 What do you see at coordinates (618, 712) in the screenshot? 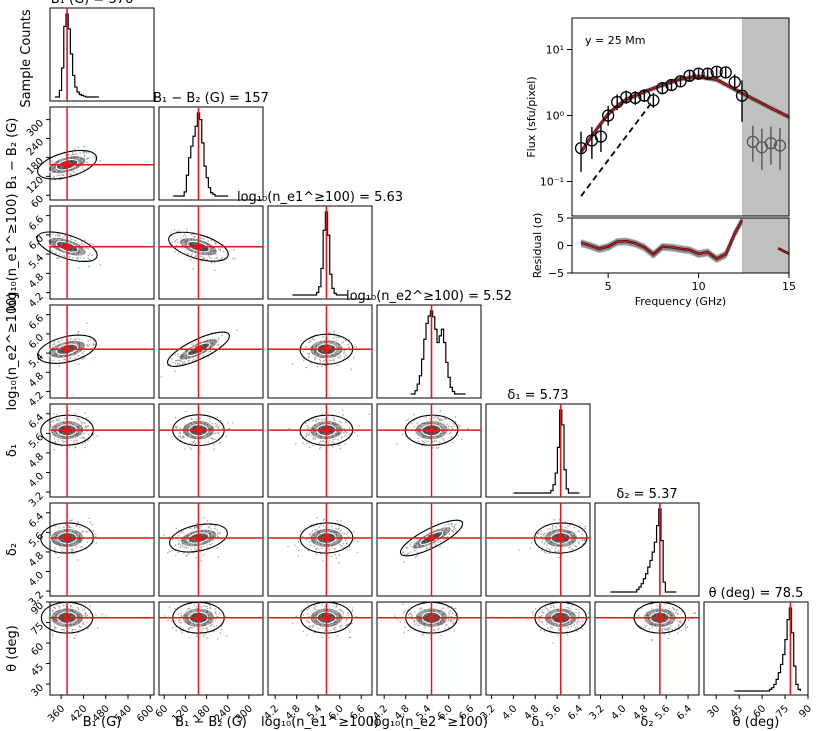
I see `x-tick-label: 4.0` at bounding box center [618, 712].